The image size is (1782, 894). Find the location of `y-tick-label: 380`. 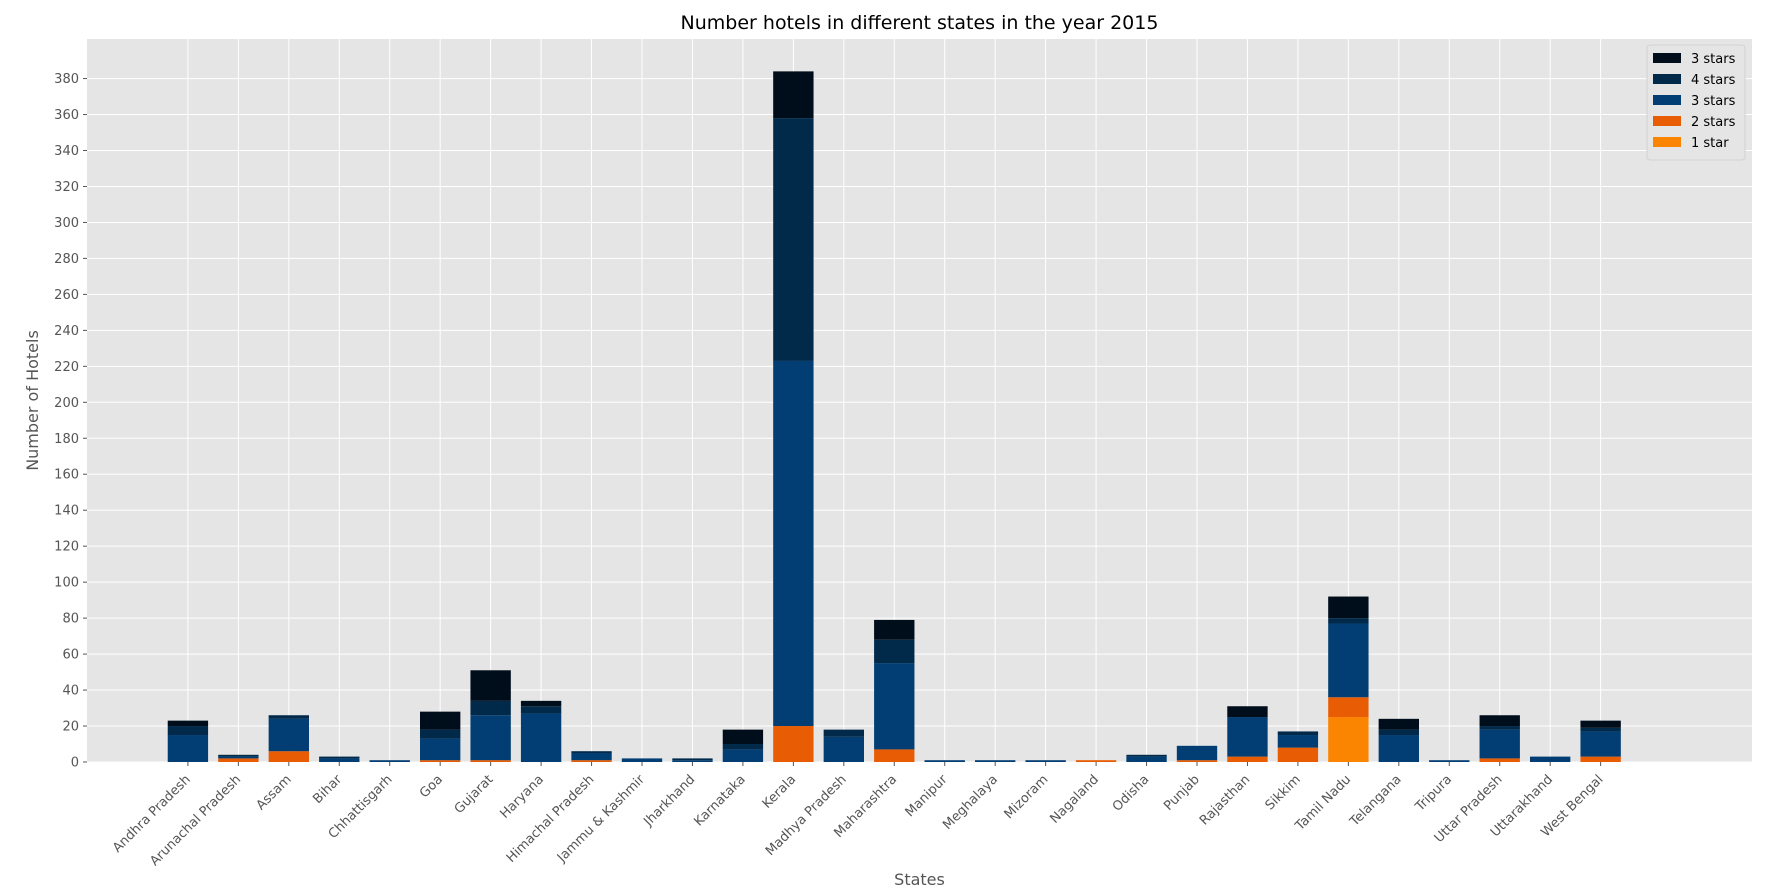

y-tick-label: 380 is located at coordinates (66, 79).